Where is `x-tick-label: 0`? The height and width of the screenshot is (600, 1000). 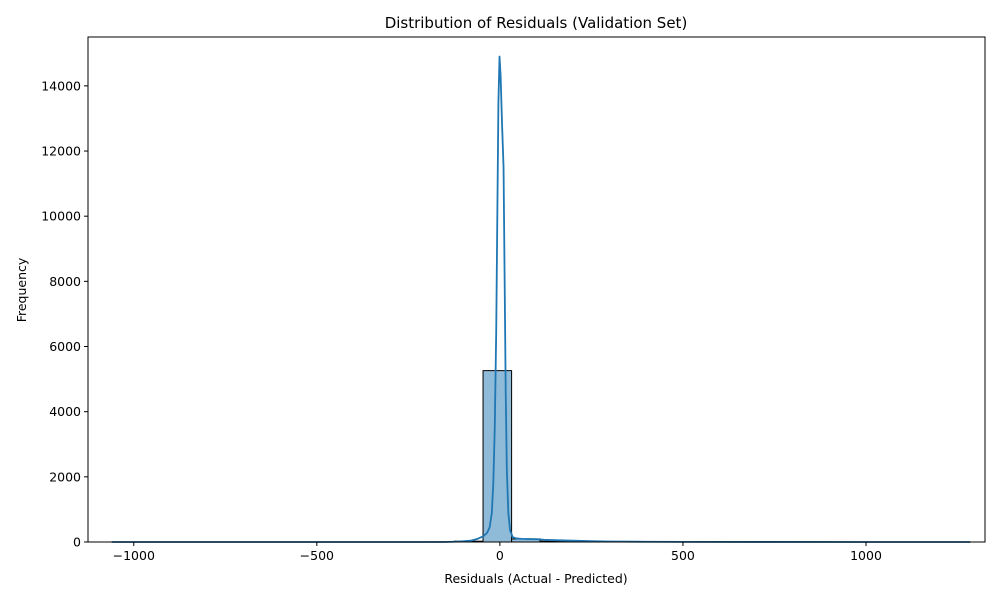
x-tick-label: 0 is located at coordinates (500, 555).